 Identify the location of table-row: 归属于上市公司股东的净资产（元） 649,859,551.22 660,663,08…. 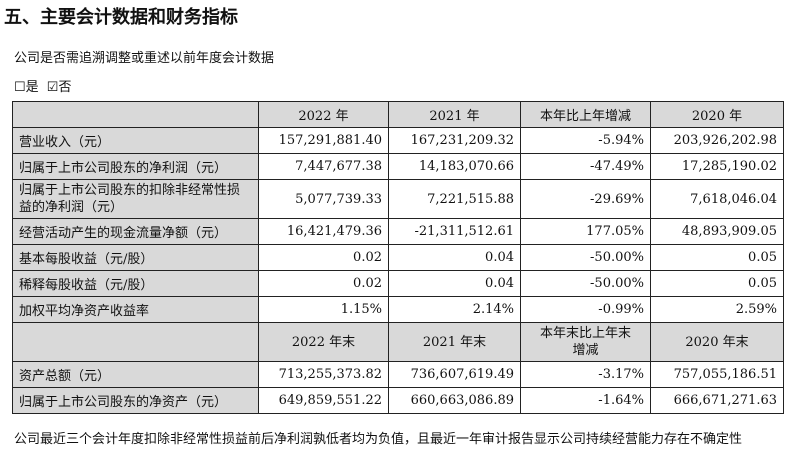
(398, 400).